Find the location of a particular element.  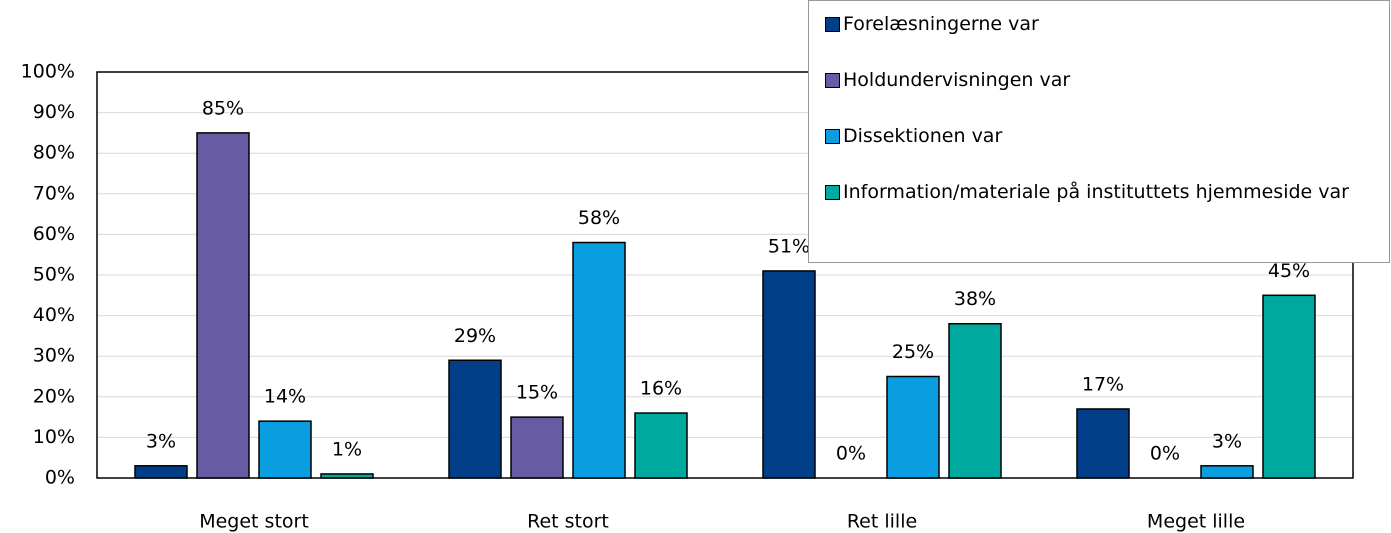

y-tick-label: 30% is located at coordinates (54, 356).